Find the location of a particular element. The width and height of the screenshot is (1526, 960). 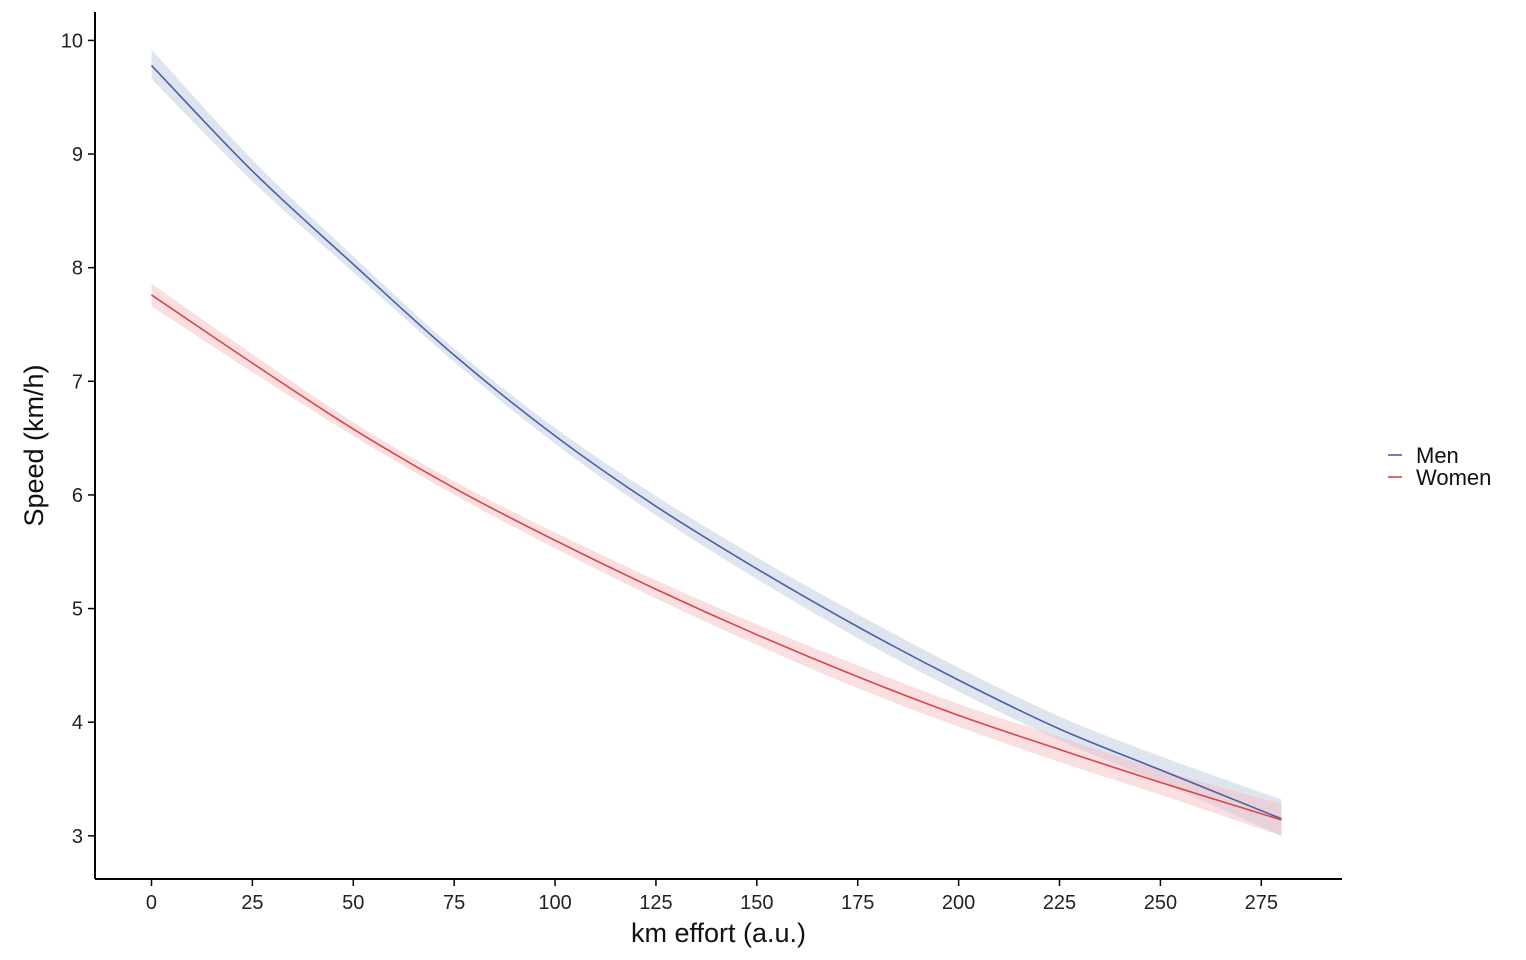

legend-label-women: Women is located at coordinates (1453, 477).